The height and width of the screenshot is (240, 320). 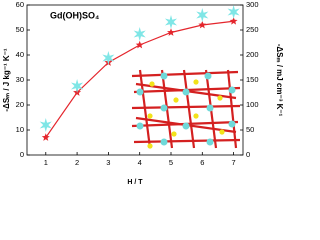 What do you see at coordinates (202, 162) in the screenshot?
I see `x-tick-label: 6` at bounding box center [202, 162].